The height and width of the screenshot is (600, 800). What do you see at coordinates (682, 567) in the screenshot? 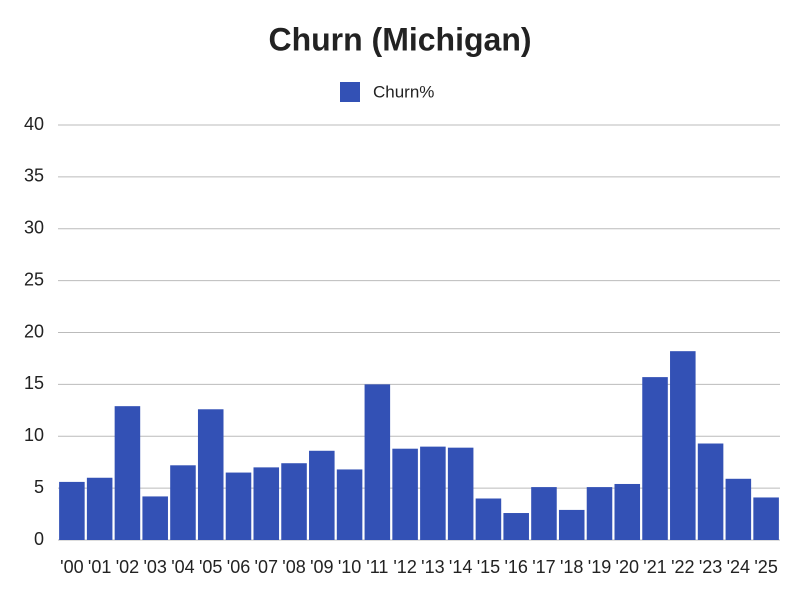
I see `x-tick-label: '22` at bounding box center [682, 567].